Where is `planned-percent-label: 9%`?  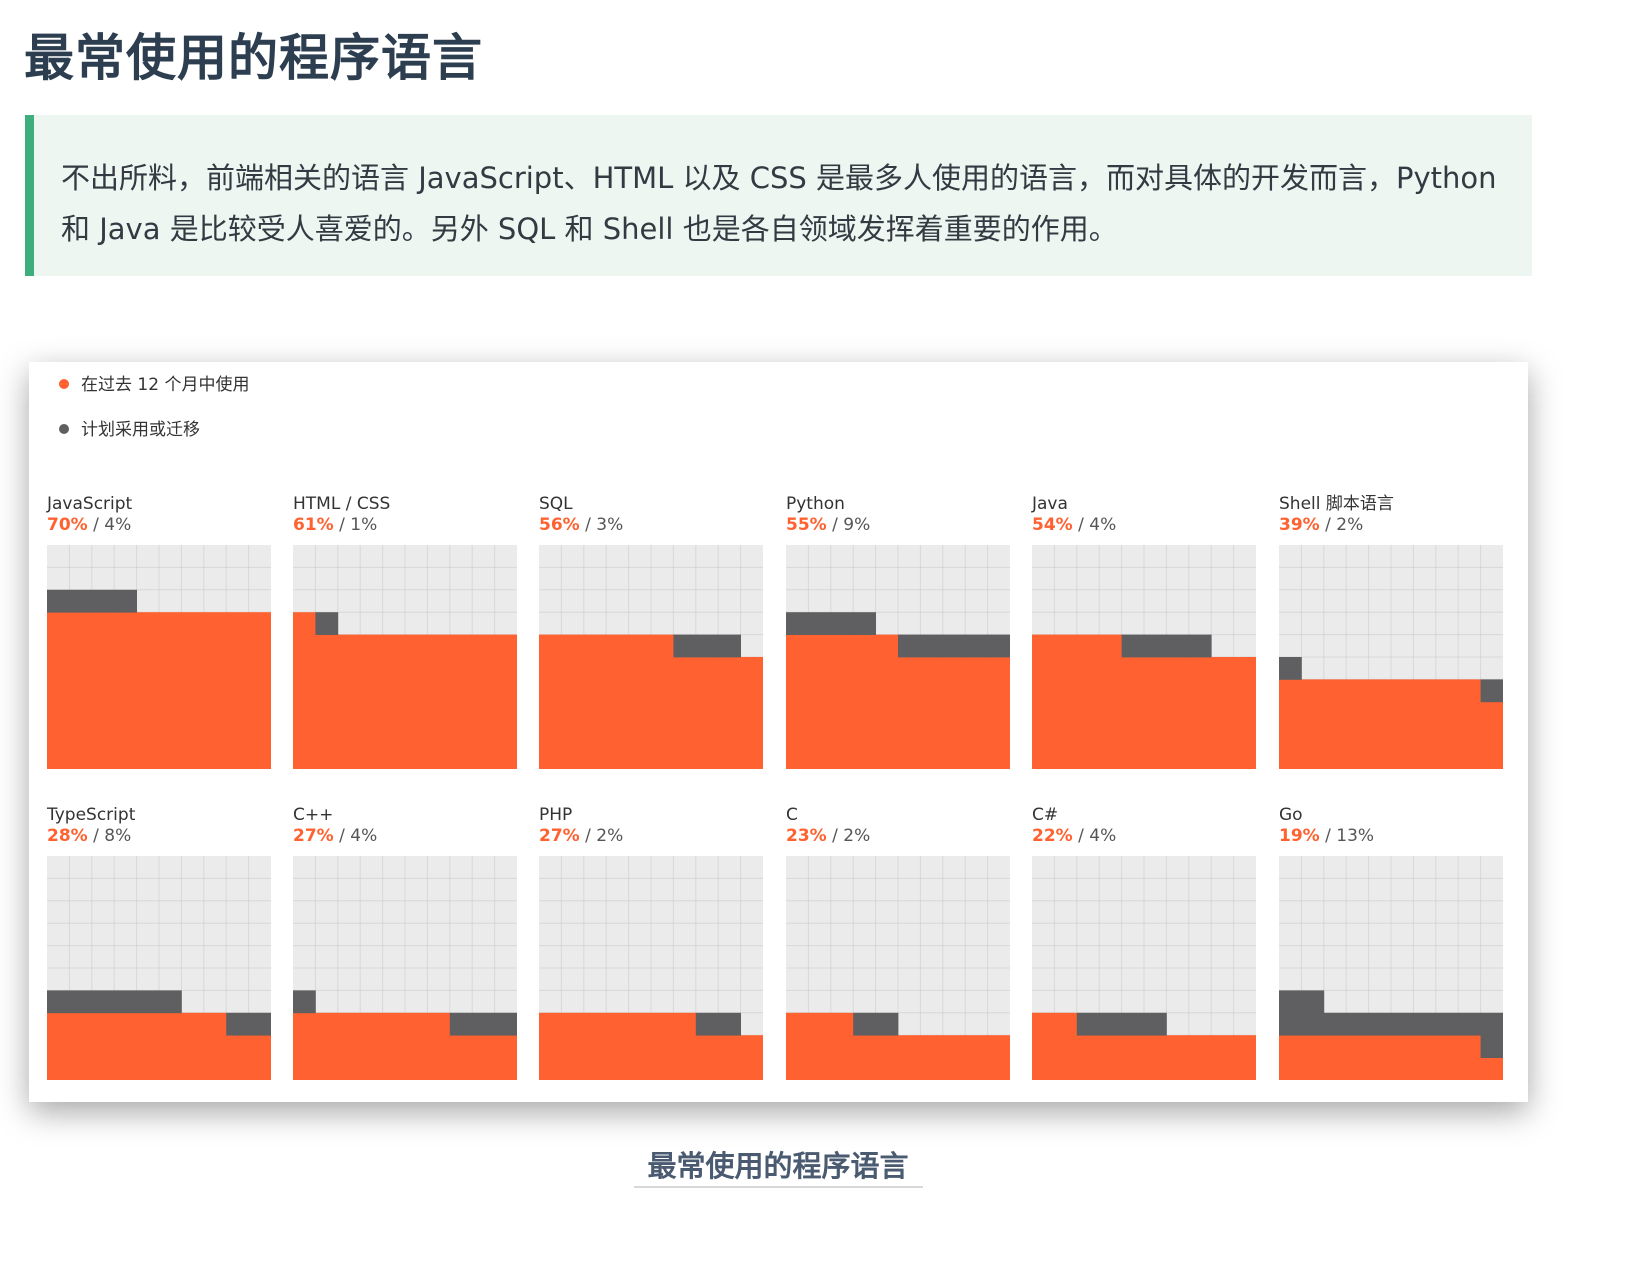 planned-percent-label: 9% is located at coordinates (857, 525).